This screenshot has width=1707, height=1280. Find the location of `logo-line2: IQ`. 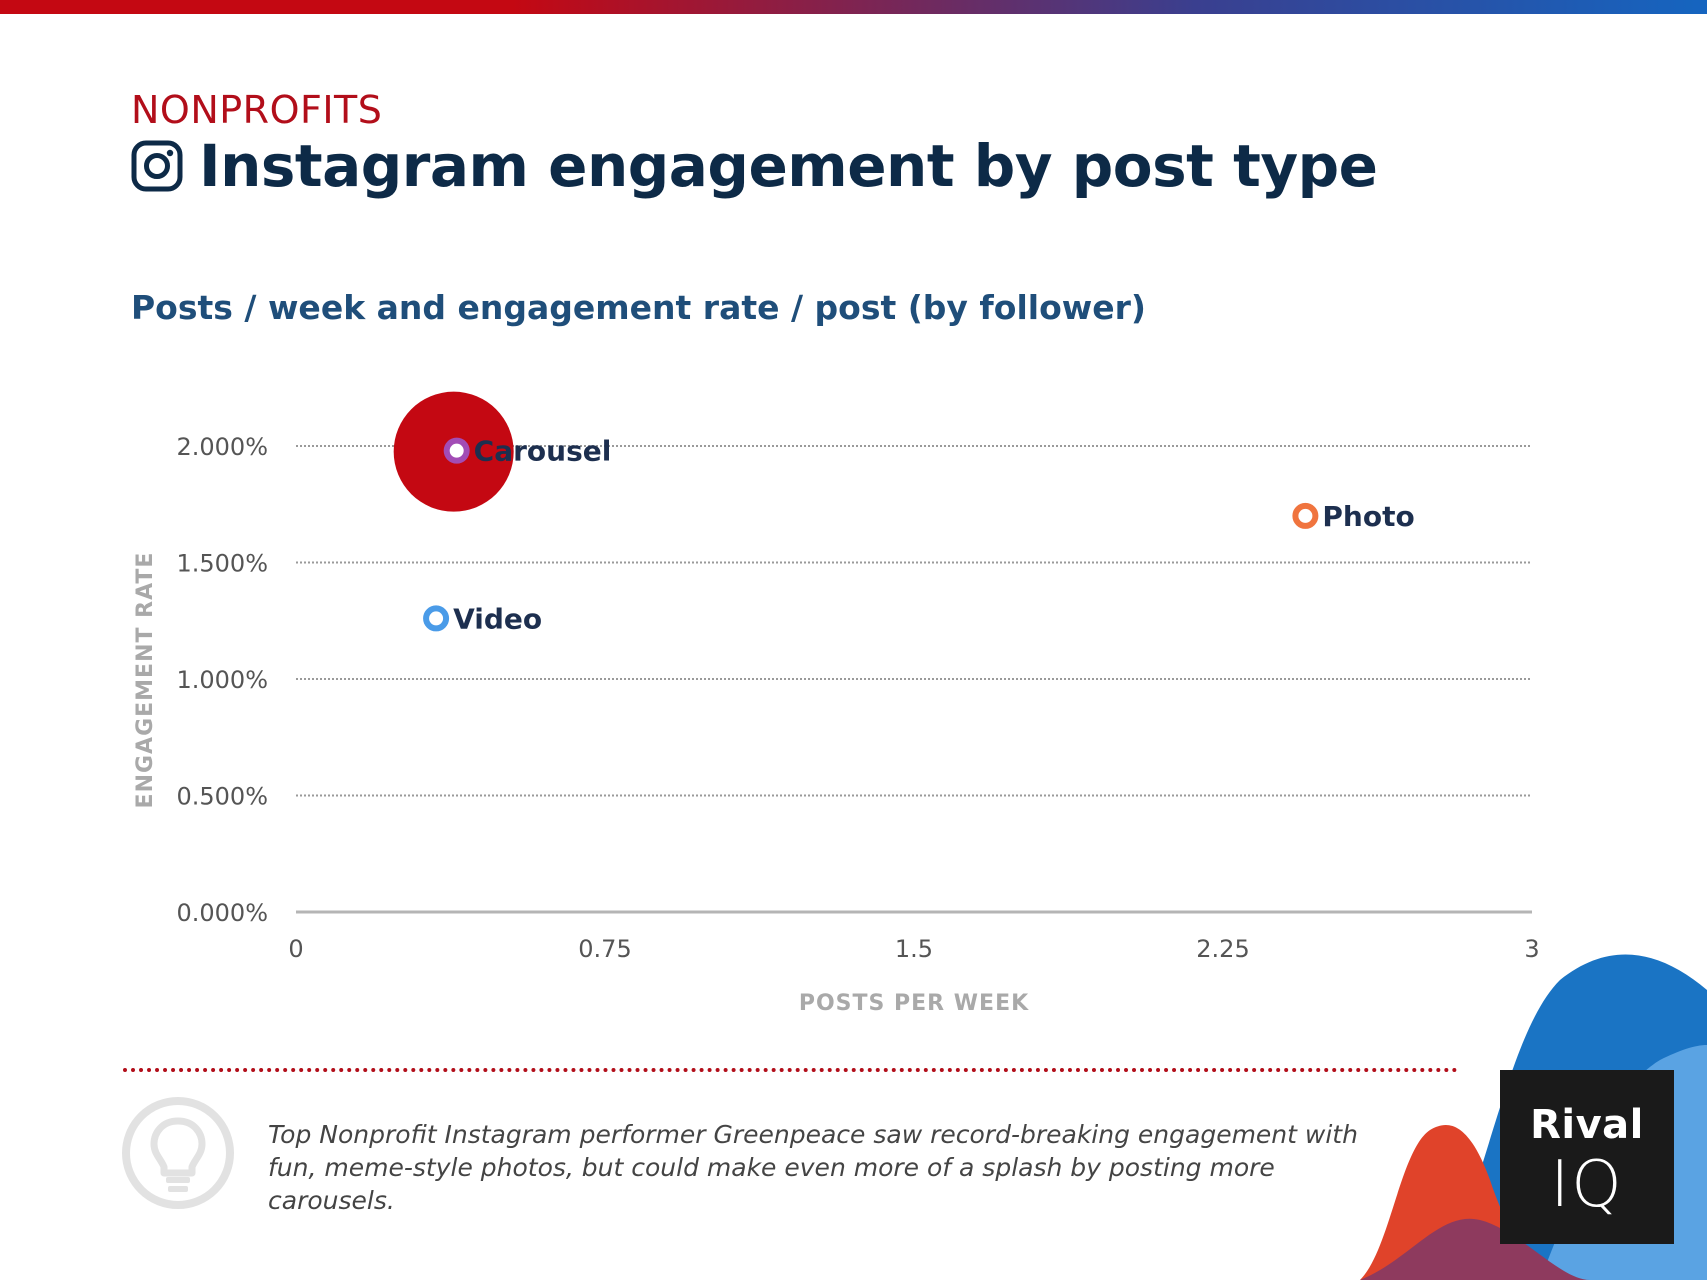

logo-line2: IQ is located at coordinates (1587, 1185).